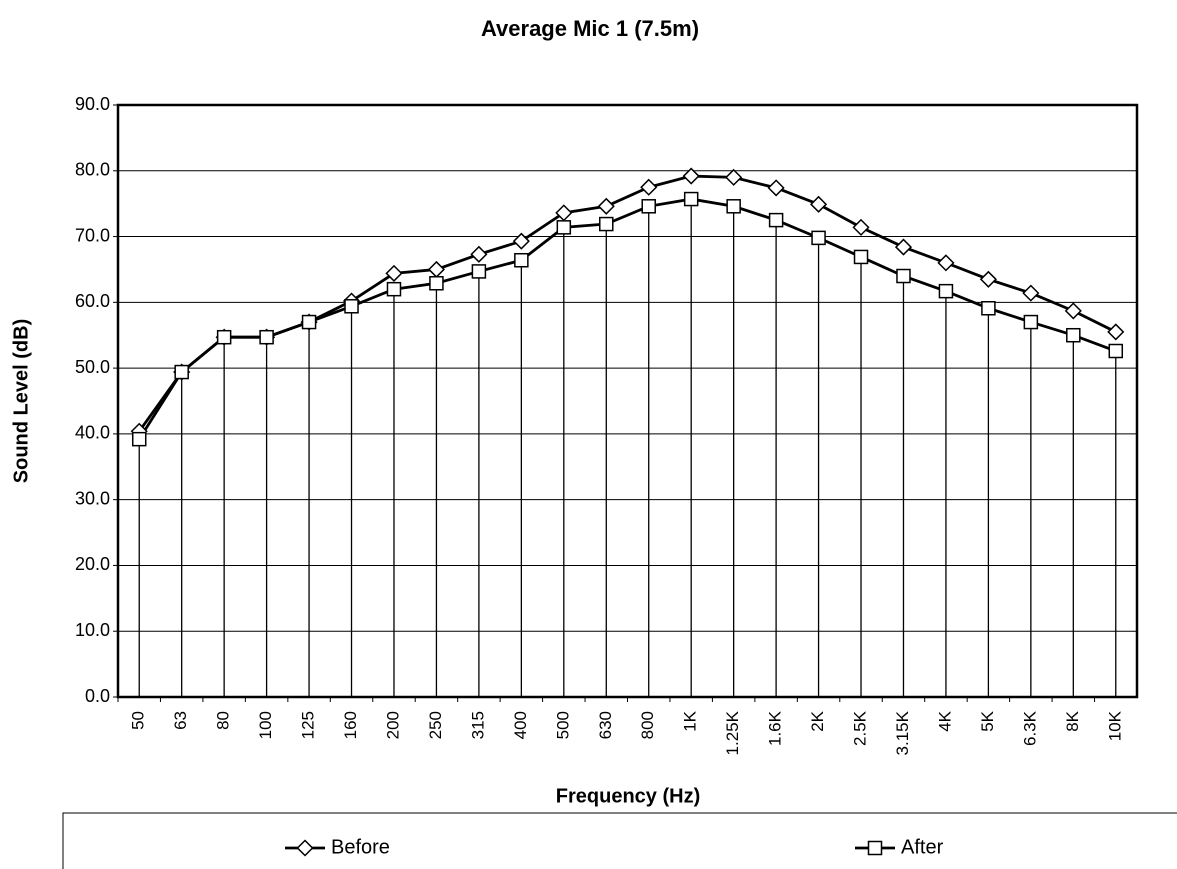 This screenshot has height=869, width=1177. Describe the element at coordinates (628, 796) in the screenshot. I see `x-axis-label: Frequency (Hz)` at that location.